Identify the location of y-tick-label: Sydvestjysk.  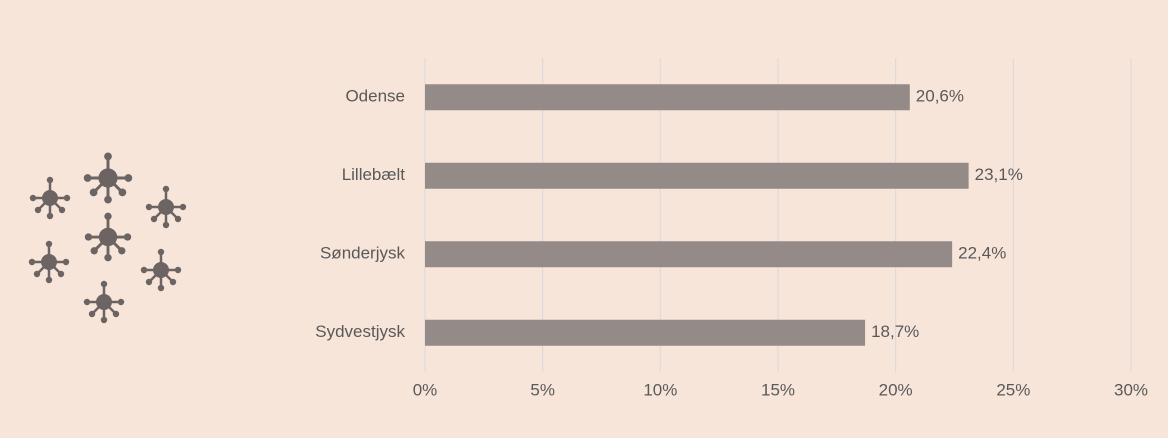
(360, 331).